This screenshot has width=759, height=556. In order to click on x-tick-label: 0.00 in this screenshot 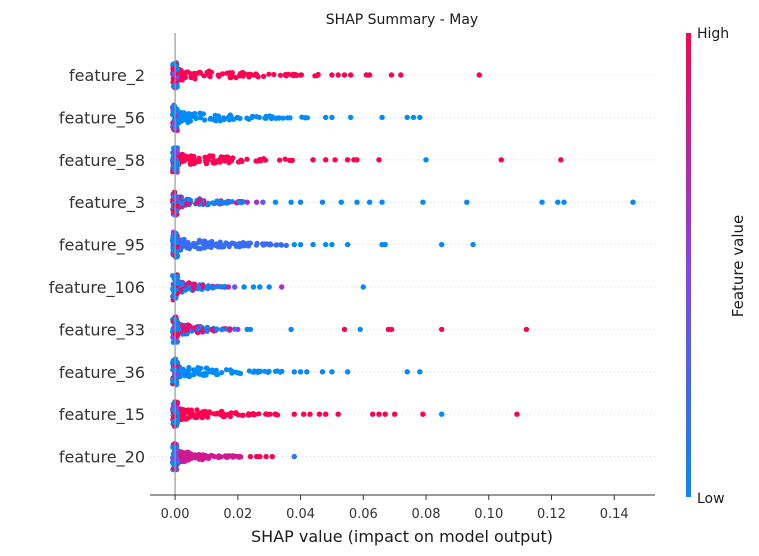, I will do `click(175, 514)`.